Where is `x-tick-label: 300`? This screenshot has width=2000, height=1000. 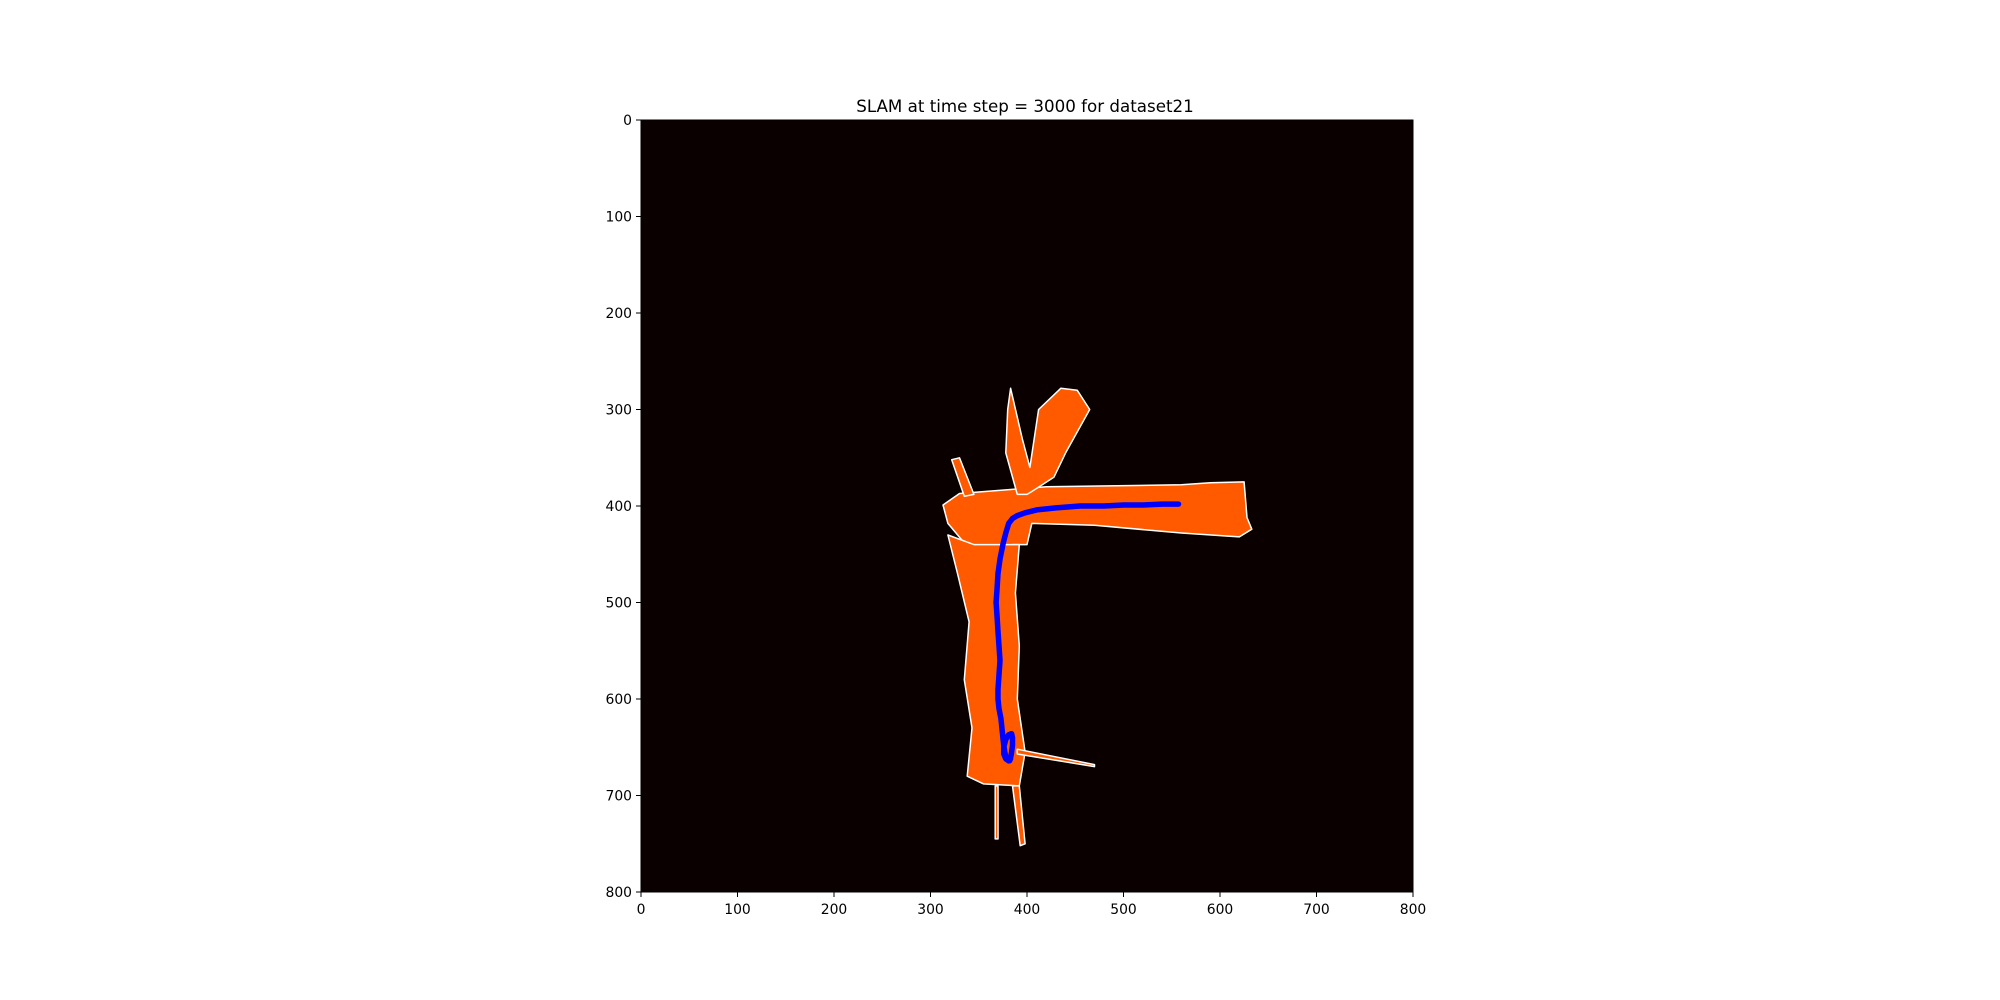
x-tick-label: 300 is located at coordinates (930, 910).